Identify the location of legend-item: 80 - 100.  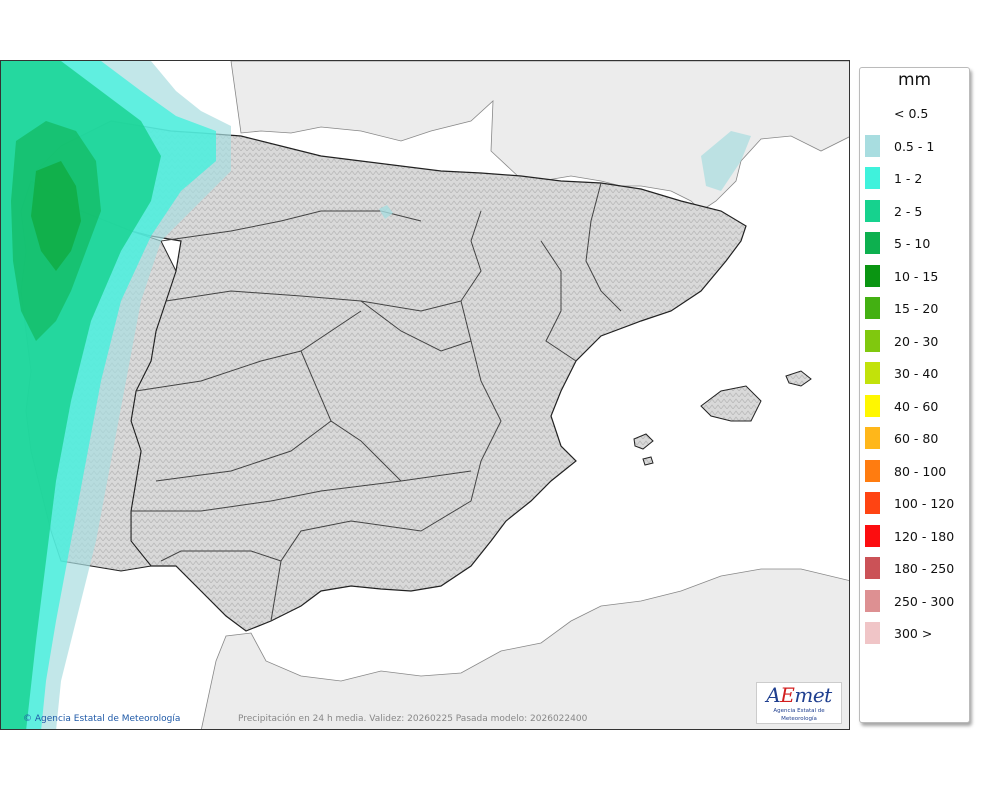
(915, 470).